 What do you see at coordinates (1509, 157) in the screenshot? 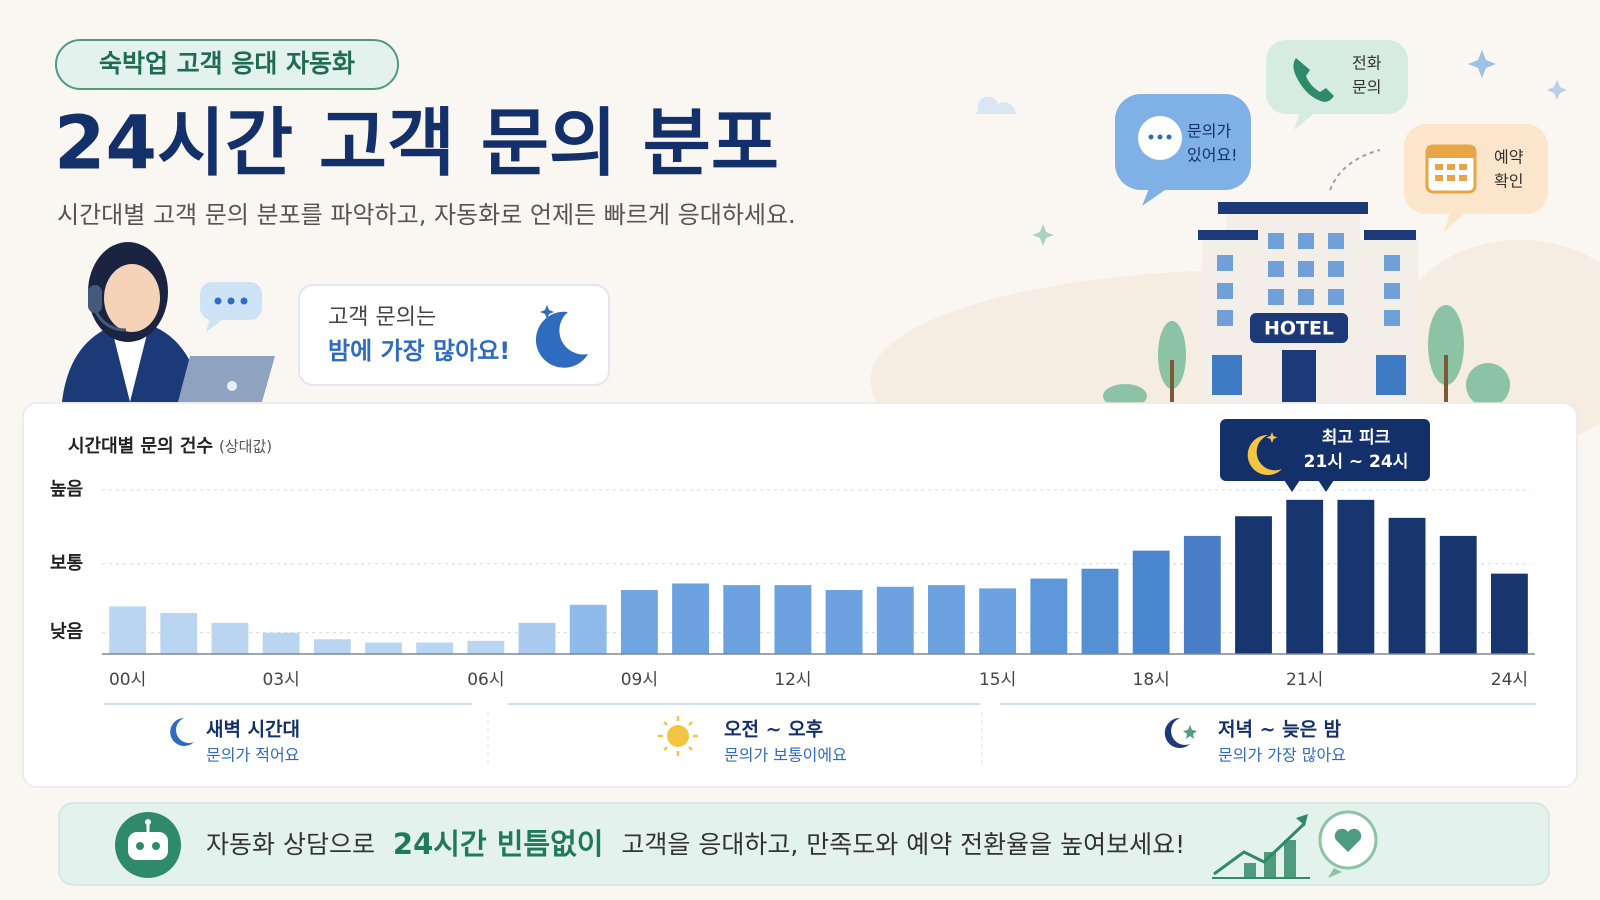
I see `bubble-text: 예약` at bounding box center [1509, 157].